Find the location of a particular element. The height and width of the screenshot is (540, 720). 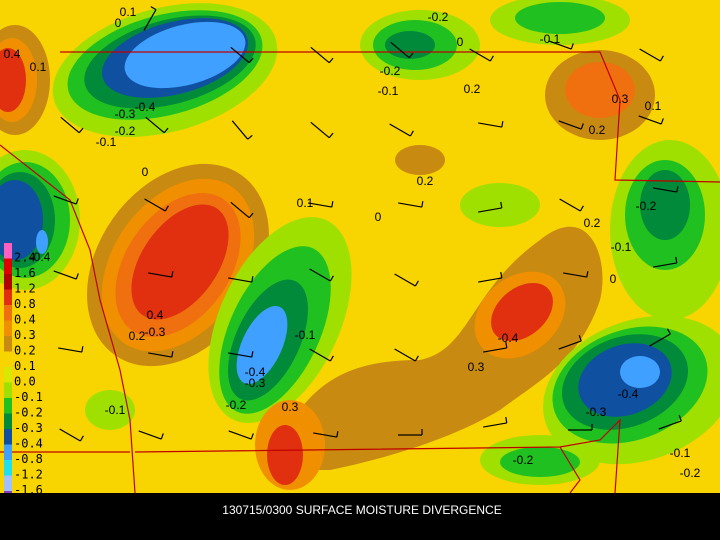

color-bar-label: 0.8 is located at coordinates (25, 304).